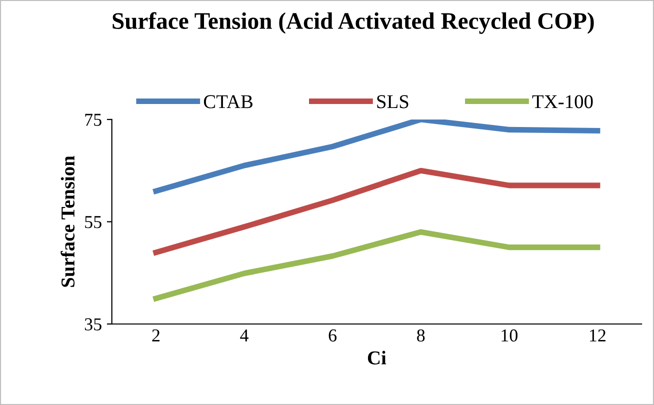 The height and width of the screenshot is (405, 654). Describe the element at coordinates (67, 221) in the screenshot. I see `y-axis-title: Surface Tension` at that location.